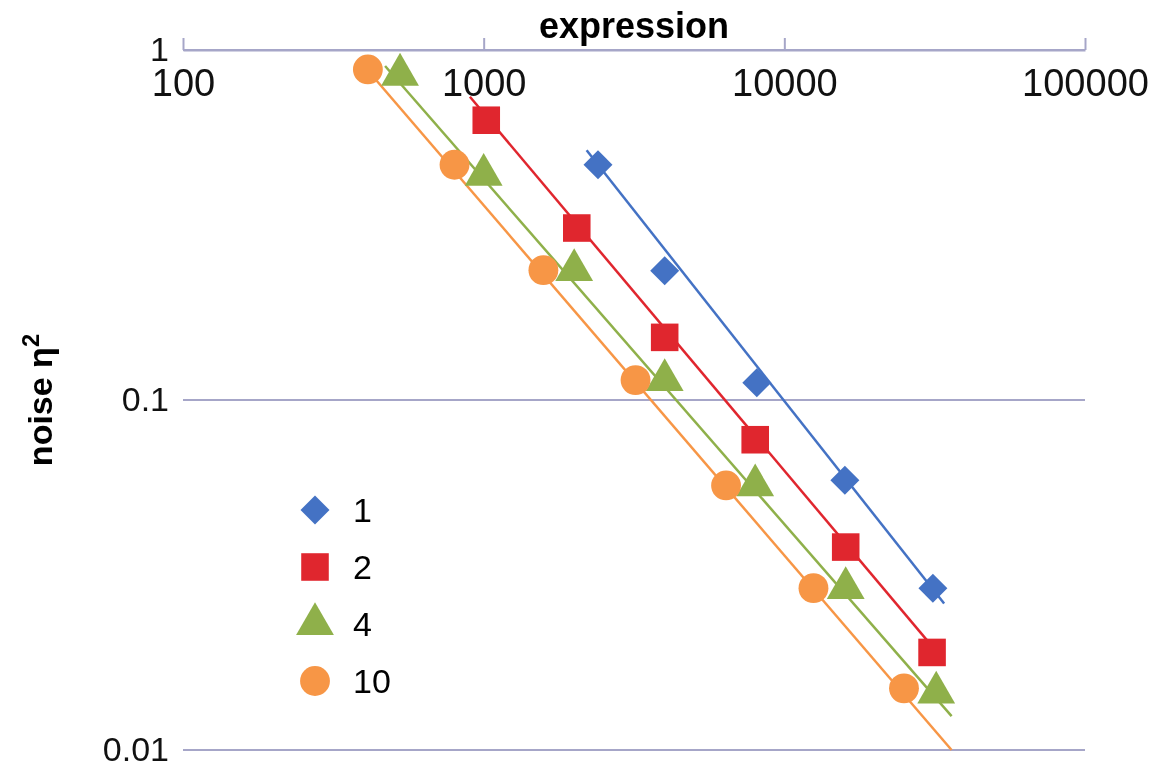  Describe the element at coordinates (362, 566) in the screenshot. I see `legend-label: 2` at that location.